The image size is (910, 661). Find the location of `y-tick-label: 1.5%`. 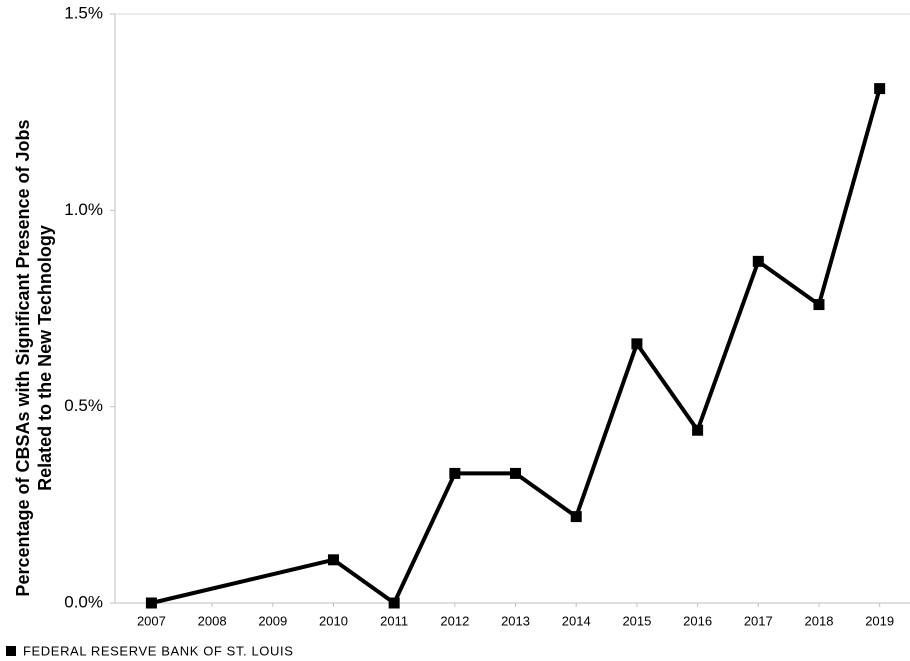

y-tick-label: 1.5% is located at coordinates (83, 12).